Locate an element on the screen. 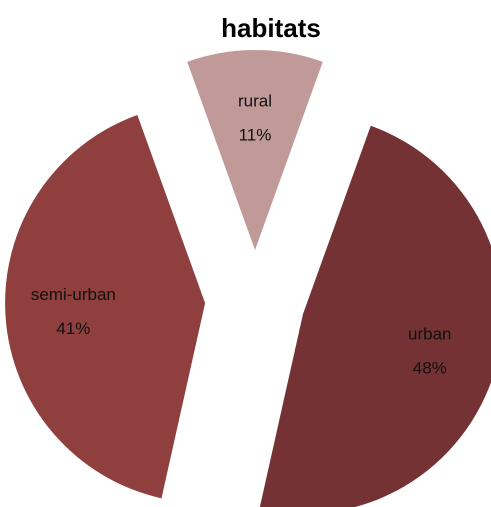  slice-value-label: 48% is located at coordinates (430, 367).